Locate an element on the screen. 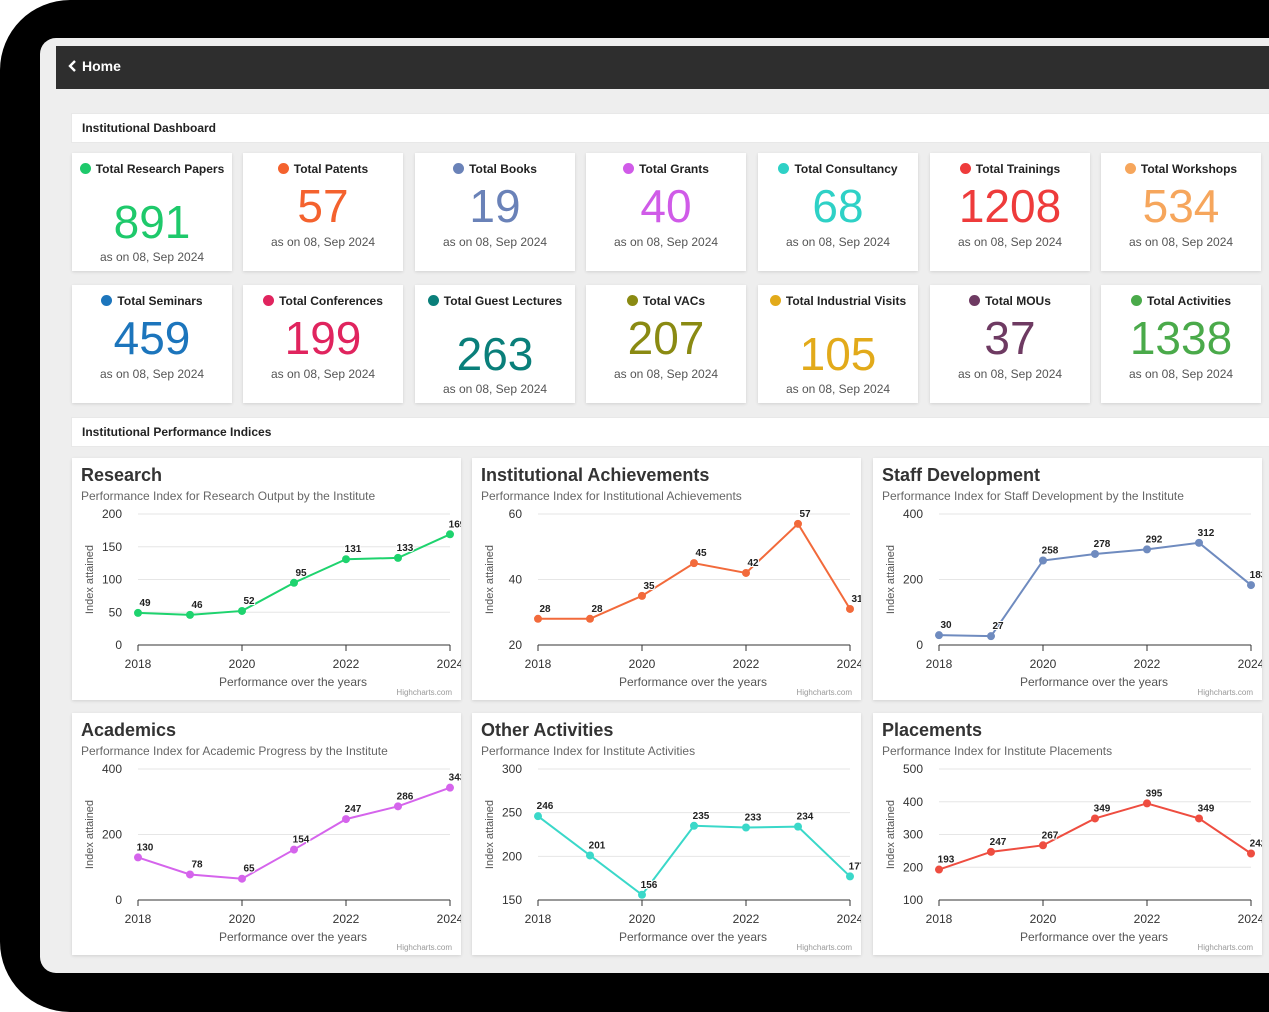  stat-label: Total Patents is located at coordinates (323, 169).